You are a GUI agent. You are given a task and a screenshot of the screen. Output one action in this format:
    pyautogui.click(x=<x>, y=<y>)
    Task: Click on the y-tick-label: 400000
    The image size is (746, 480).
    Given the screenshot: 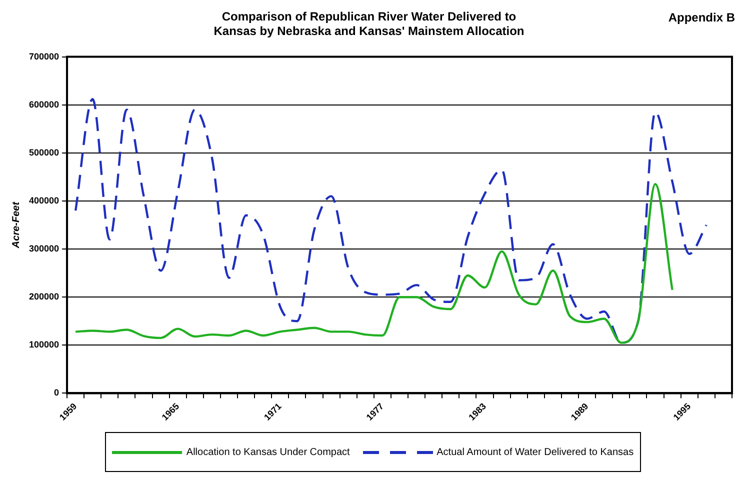 What is the action you would take?
    pyautogui.click(x=44, y=200)
    